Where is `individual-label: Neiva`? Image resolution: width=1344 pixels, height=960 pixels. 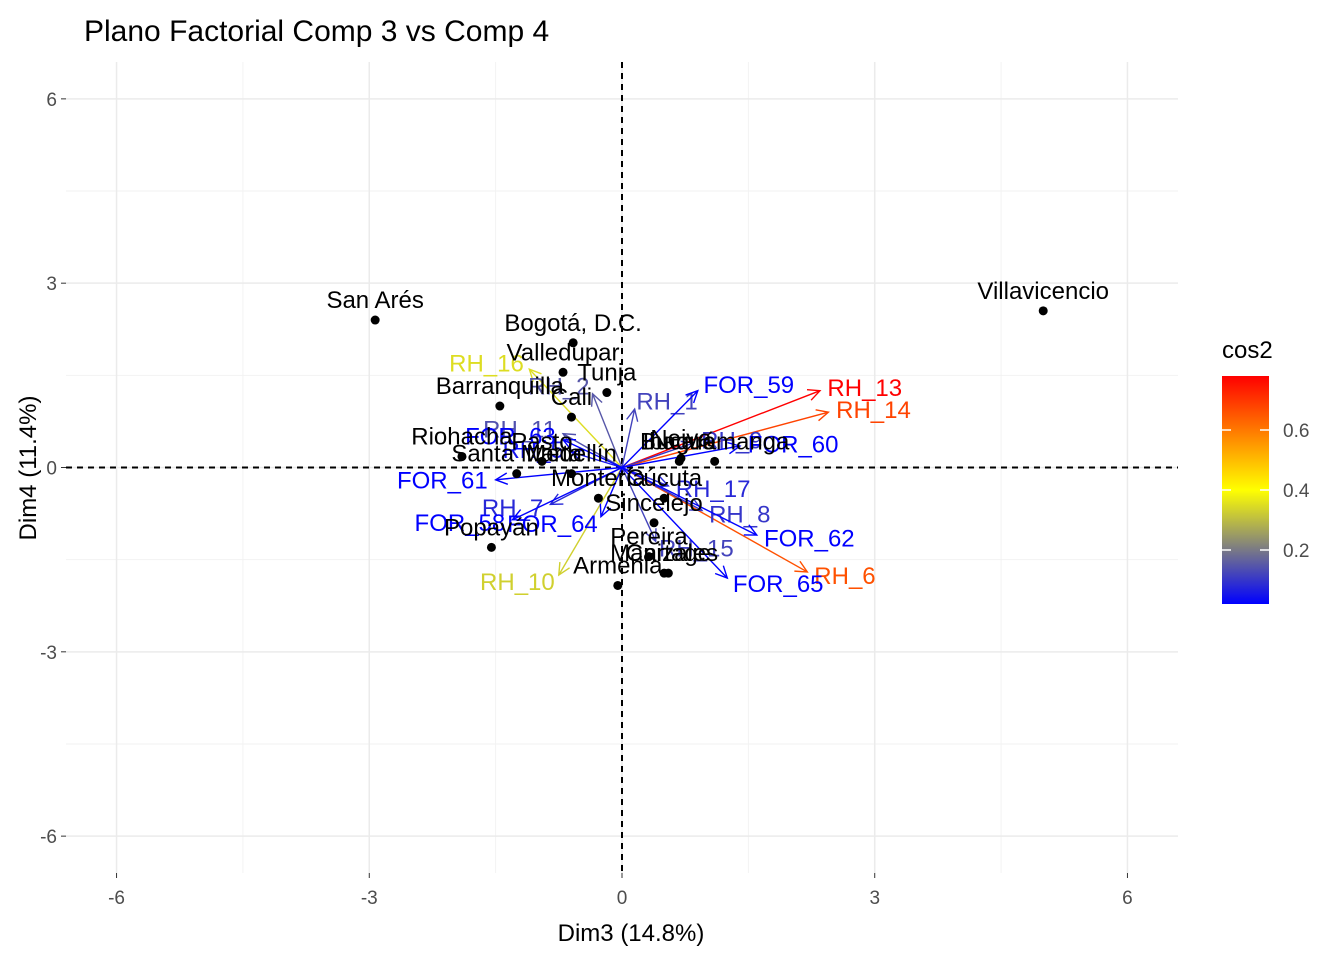 individual-label: Neiva is located at coordinates (681, 438).